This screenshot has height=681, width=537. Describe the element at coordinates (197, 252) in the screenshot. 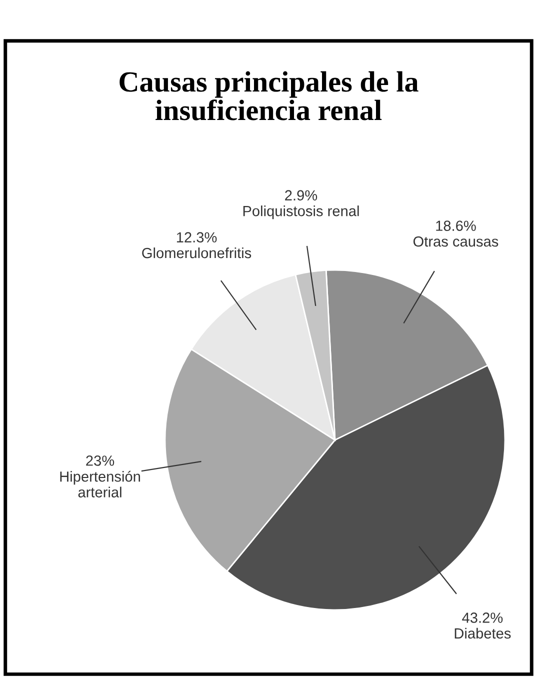

I see `slice-label: Glomerulonefritis` at that location.